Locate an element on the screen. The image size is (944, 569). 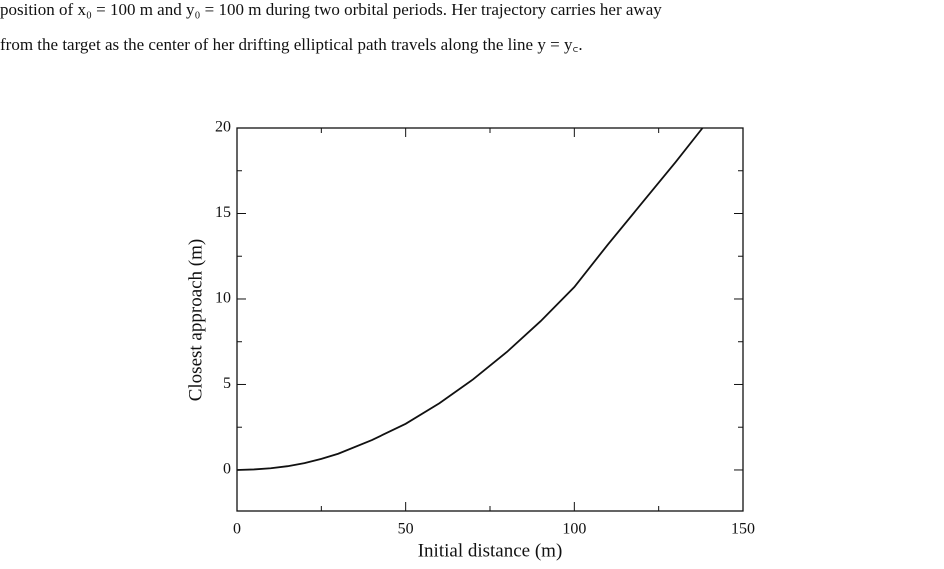
x-tick-label: 150 is located at coordinates (743, 529).